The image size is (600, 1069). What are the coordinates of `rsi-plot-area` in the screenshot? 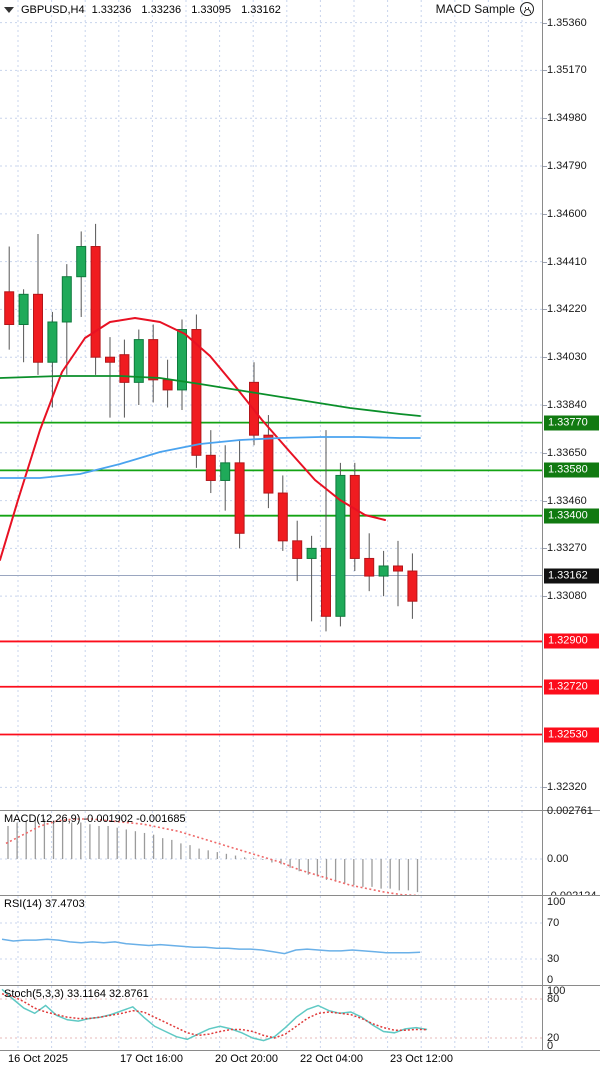 It's located at (271, 940).